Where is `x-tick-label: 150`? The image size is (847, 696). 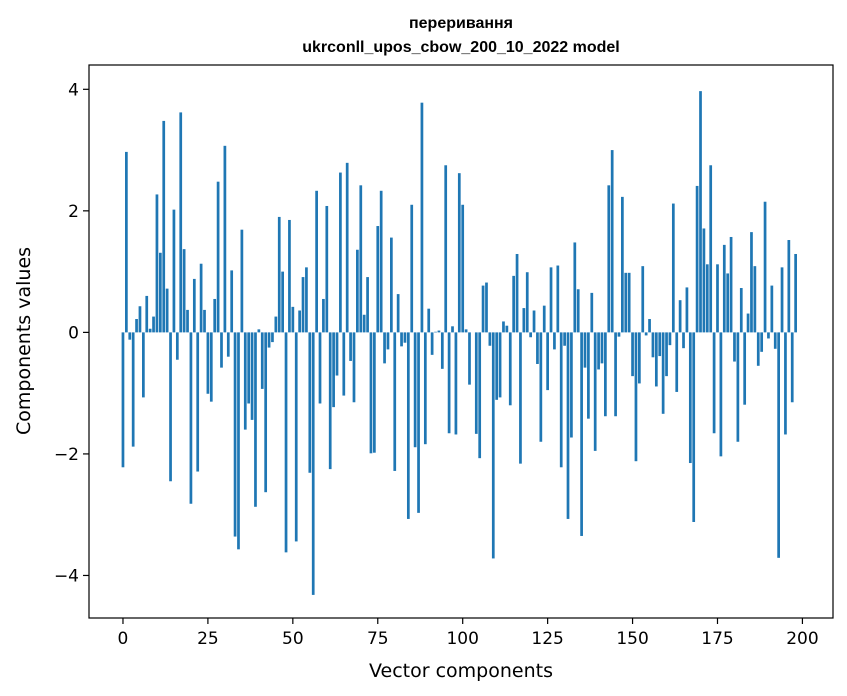
x-tick-label: 150 is located at coordinates (632, 639).